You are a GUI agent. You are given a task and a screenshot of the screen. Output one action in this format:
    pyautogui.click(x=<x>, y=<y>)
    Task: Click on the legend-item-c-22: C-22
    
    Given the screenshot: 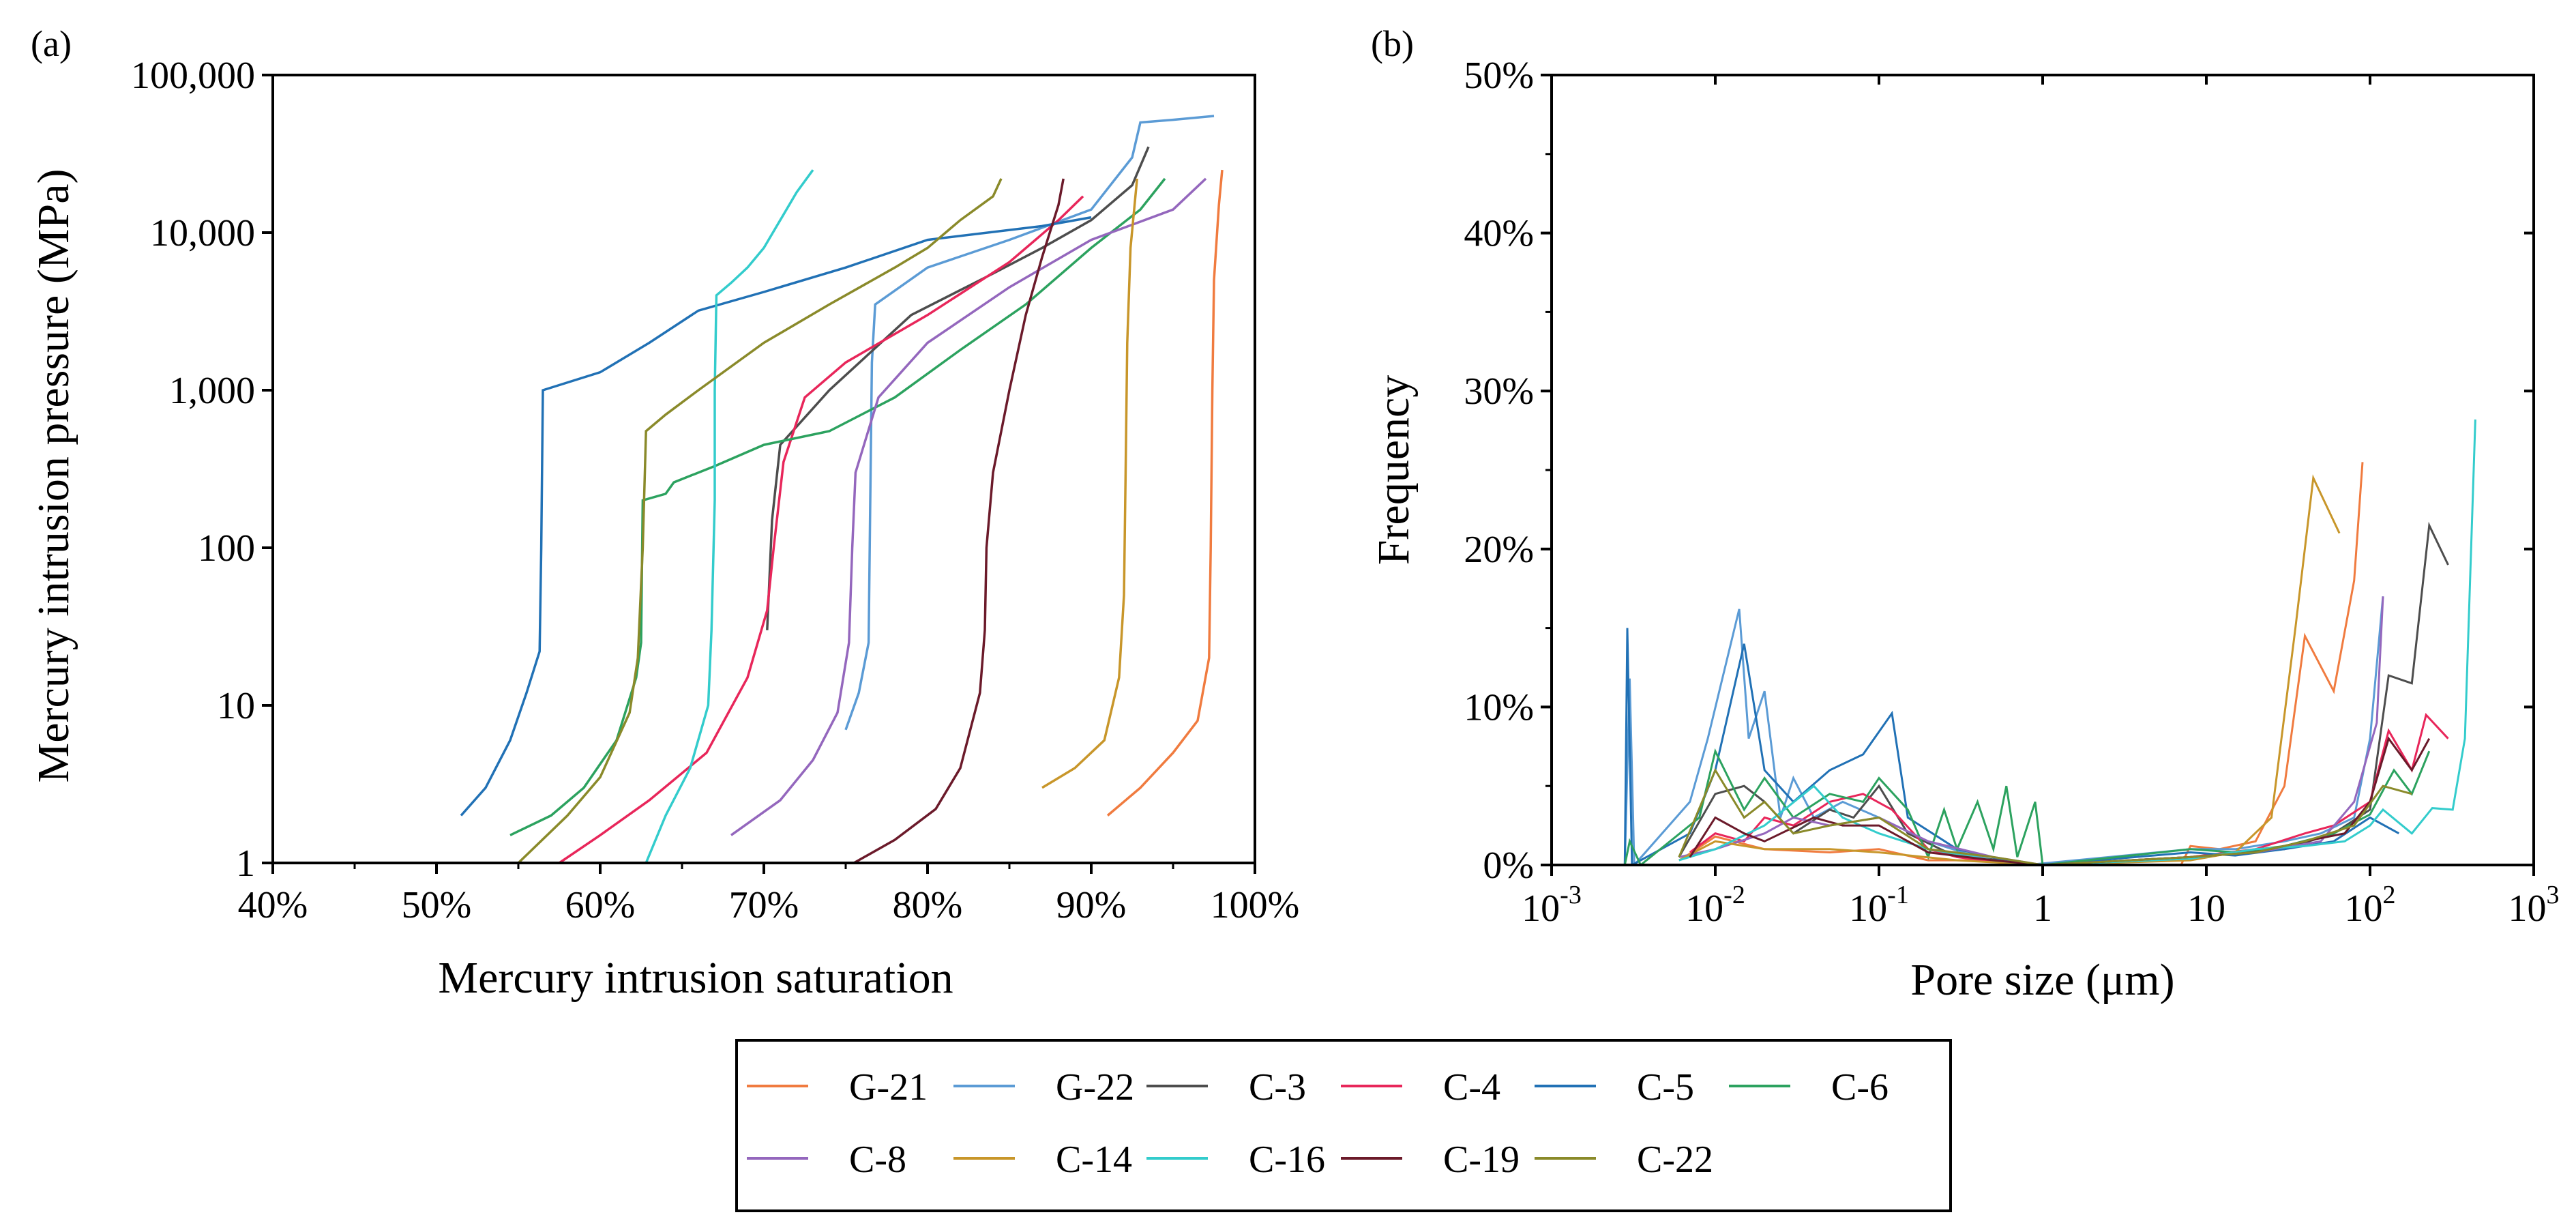 What is the action you would take?
    pyautogui.click(x=1624, y=1160)
    